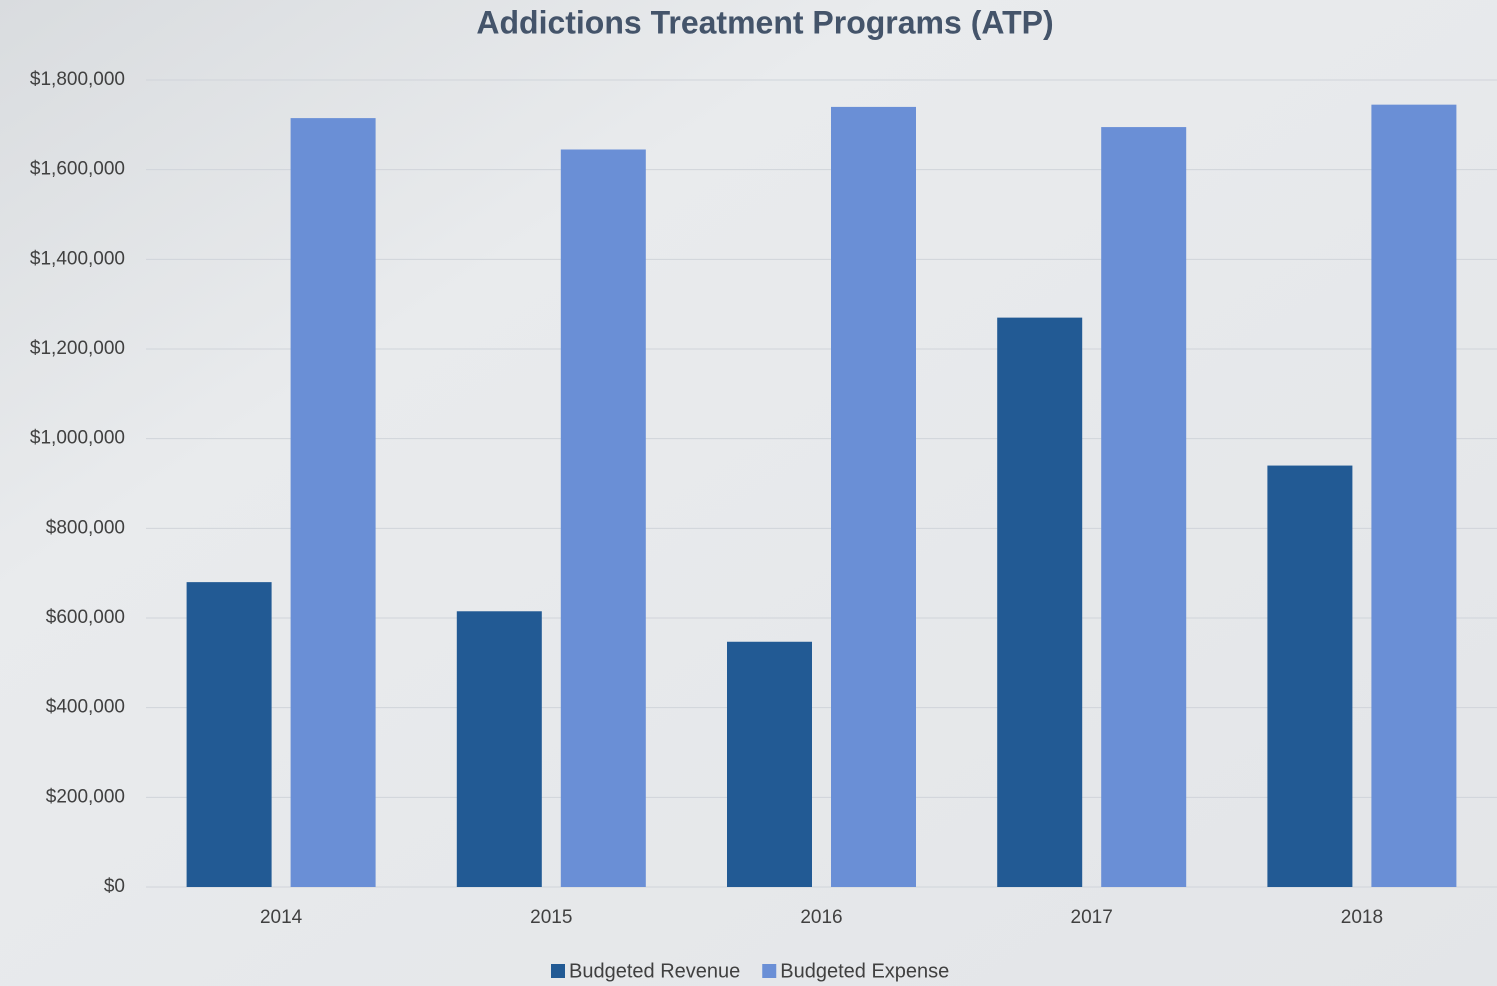  Describe the element at coordinates (864, 971) in the screenshot. I see `legend-label: Budgeted Expense` at that location.